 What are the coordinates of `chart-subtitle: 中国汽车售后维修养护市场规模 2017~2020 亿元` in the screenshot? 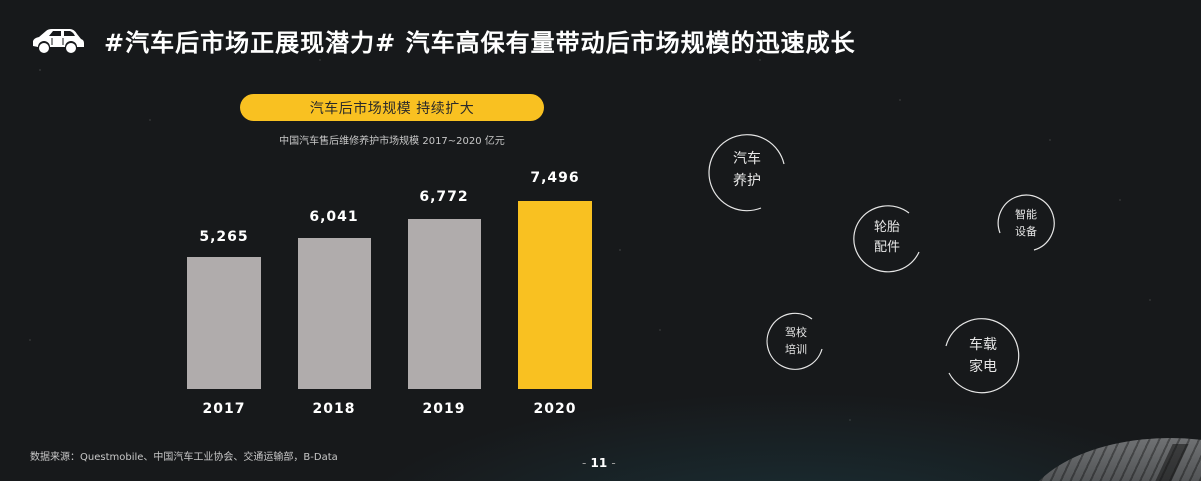 It's located at (392, 141).